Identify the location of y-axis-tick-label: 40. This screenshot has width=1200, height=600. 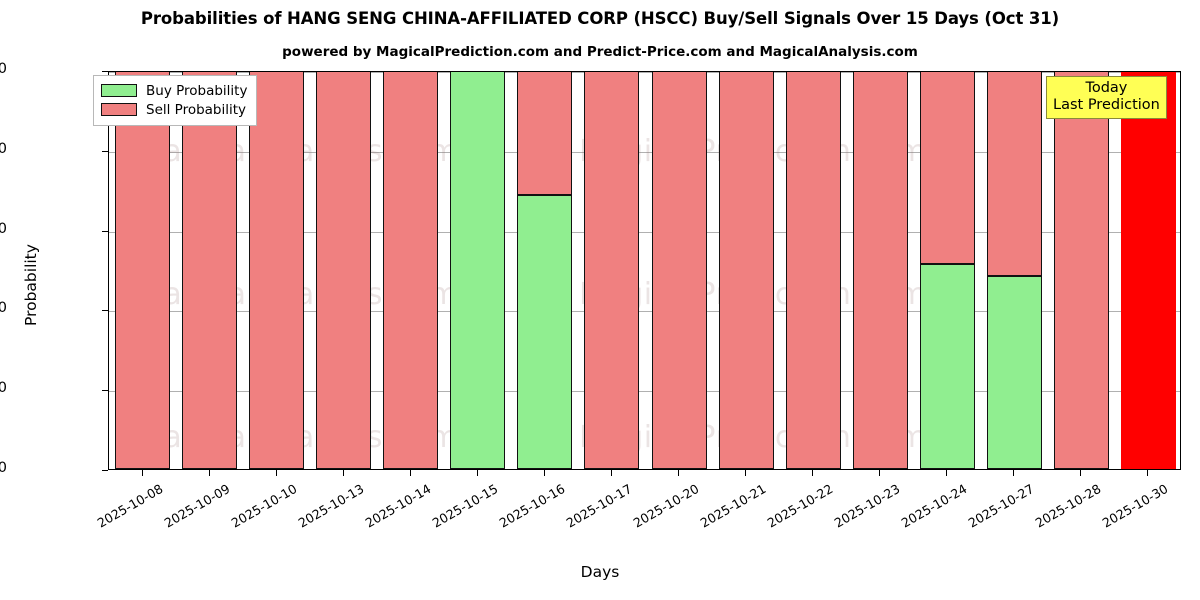
(3, 308).